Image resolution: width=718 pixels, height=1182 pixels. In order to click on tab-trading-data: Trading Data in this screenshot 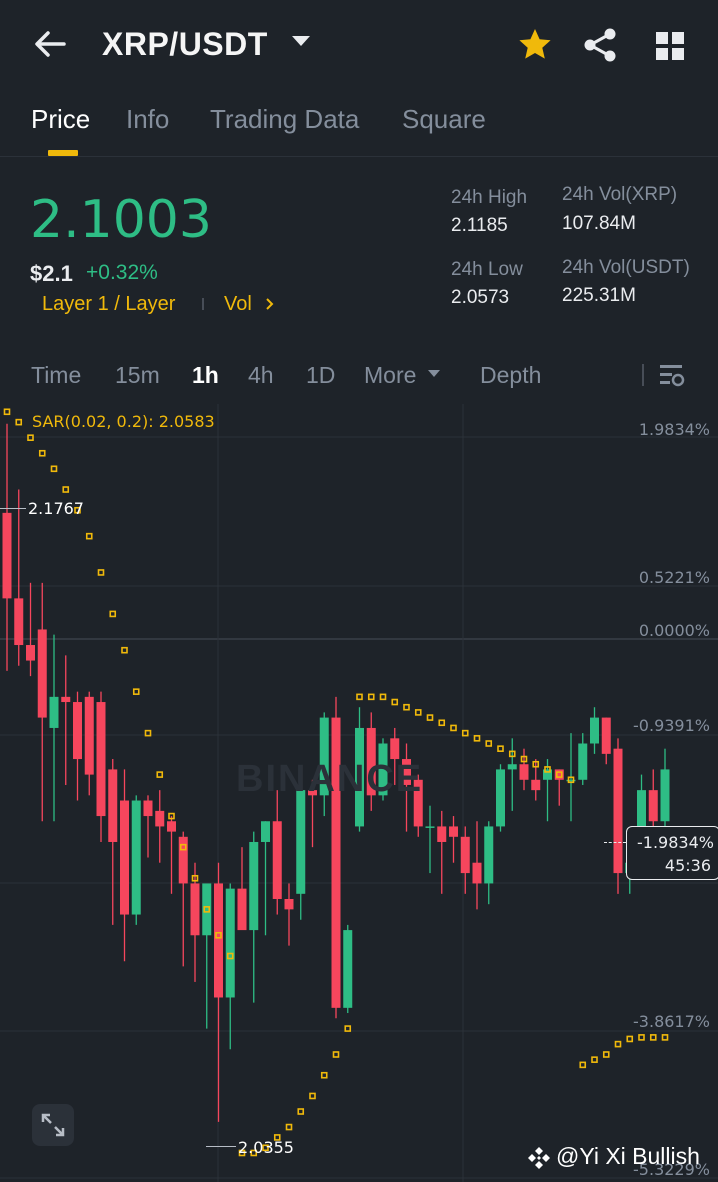, I will do `click(285, 119)`.